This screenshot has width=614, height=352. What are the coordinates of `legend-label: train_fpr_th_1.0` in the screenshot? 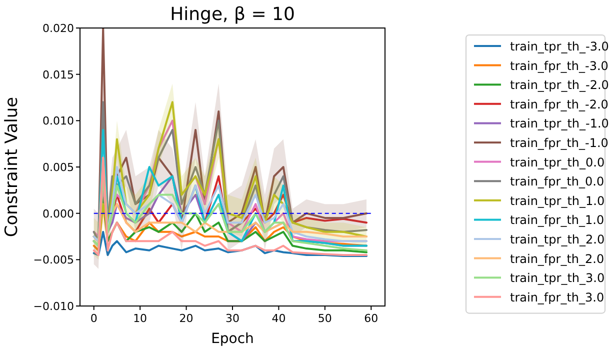 It's located at (557, 220).